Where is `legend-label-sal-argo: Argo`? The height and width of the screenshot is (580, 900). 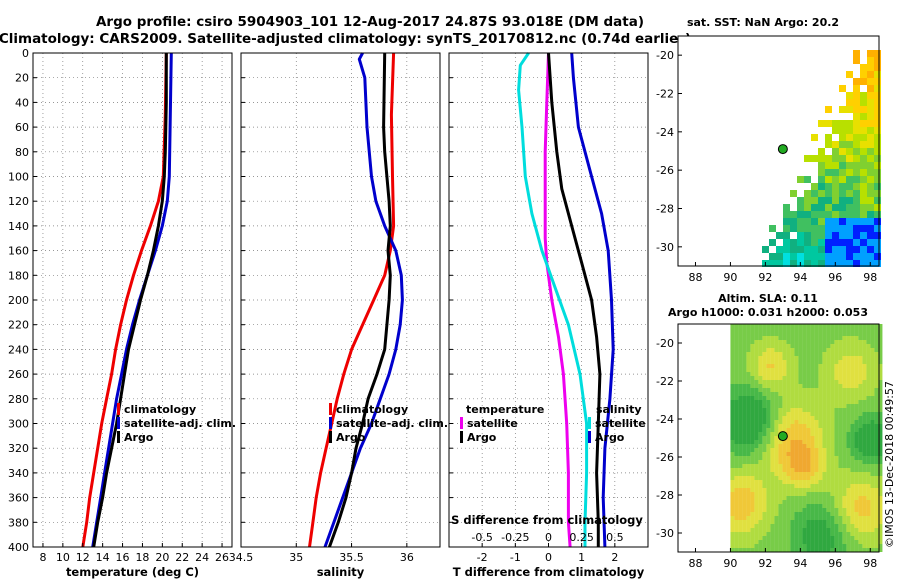 legend-label-sal-argo: Argo is located at coordinates (610, 437).